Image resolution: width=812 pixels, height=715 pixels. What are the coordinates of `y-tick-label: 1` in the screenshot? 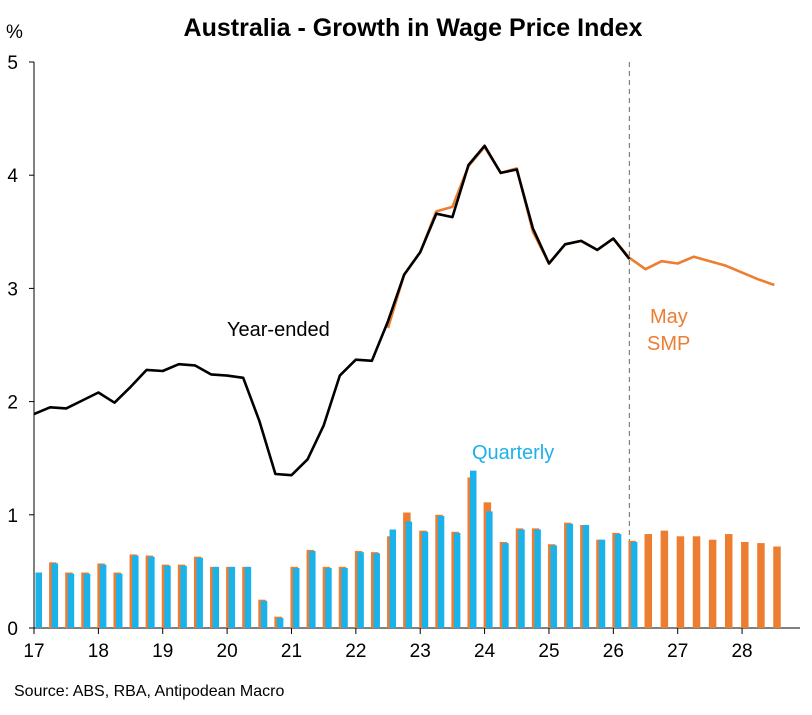 It's located at (12, 516).